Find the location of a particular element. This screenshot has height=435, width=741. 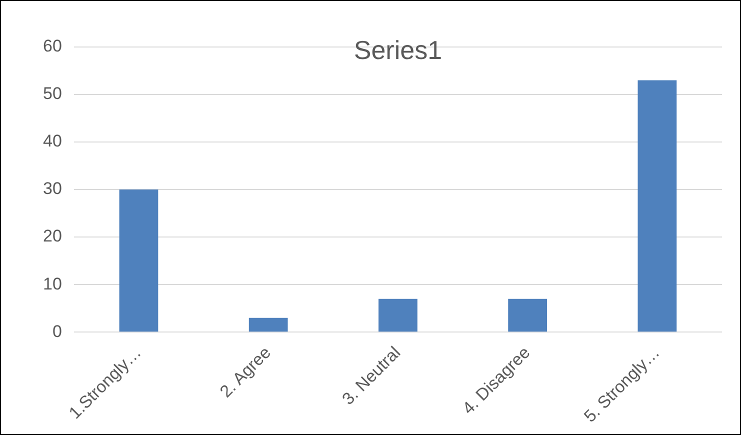

y-tick-label: 40 is located at coordinates (52, 141).